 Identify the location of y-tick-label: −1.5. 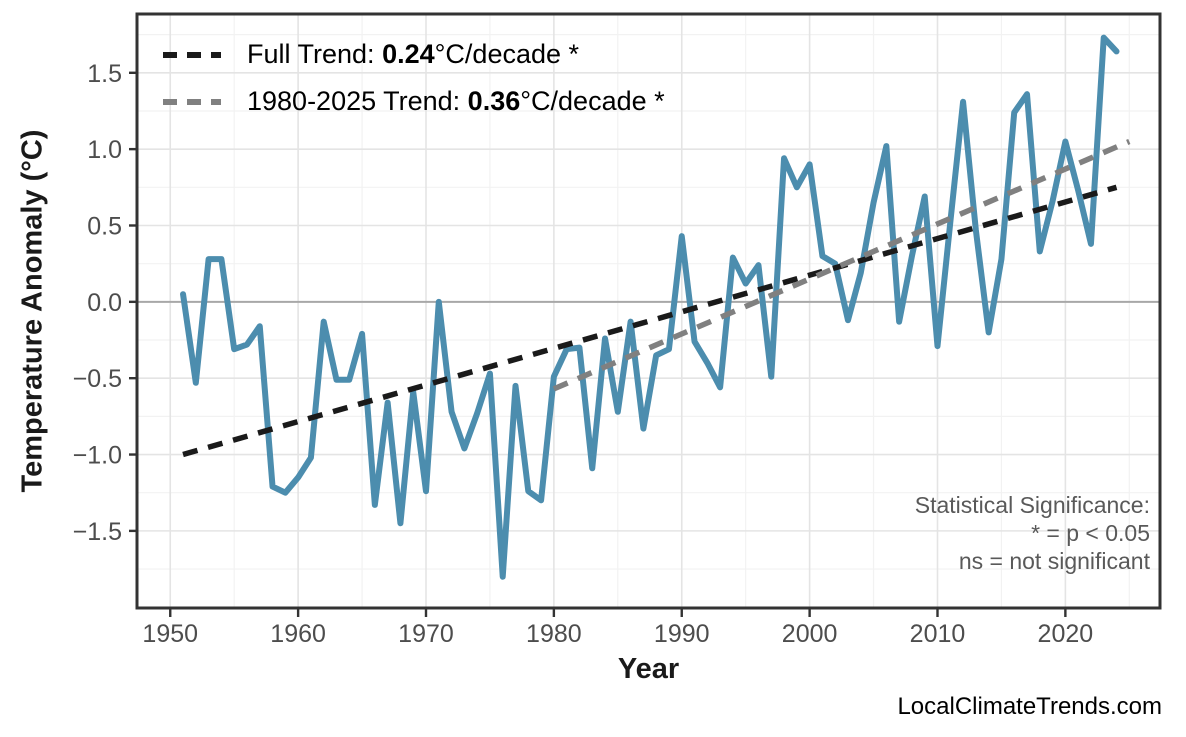
(97, 532).